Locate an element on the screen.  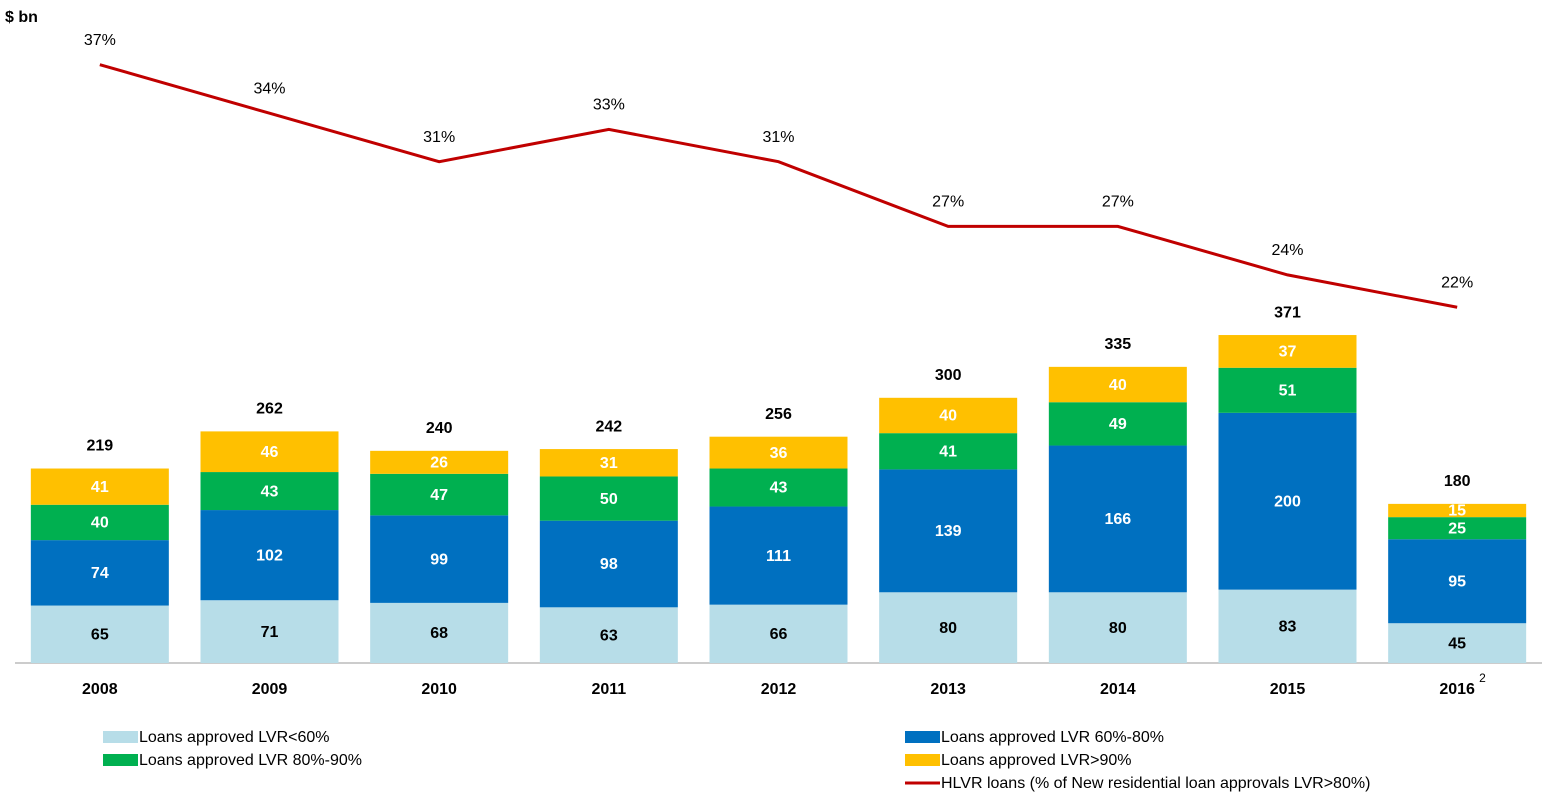
data-label: 99 is located at coordinates (439, 559).